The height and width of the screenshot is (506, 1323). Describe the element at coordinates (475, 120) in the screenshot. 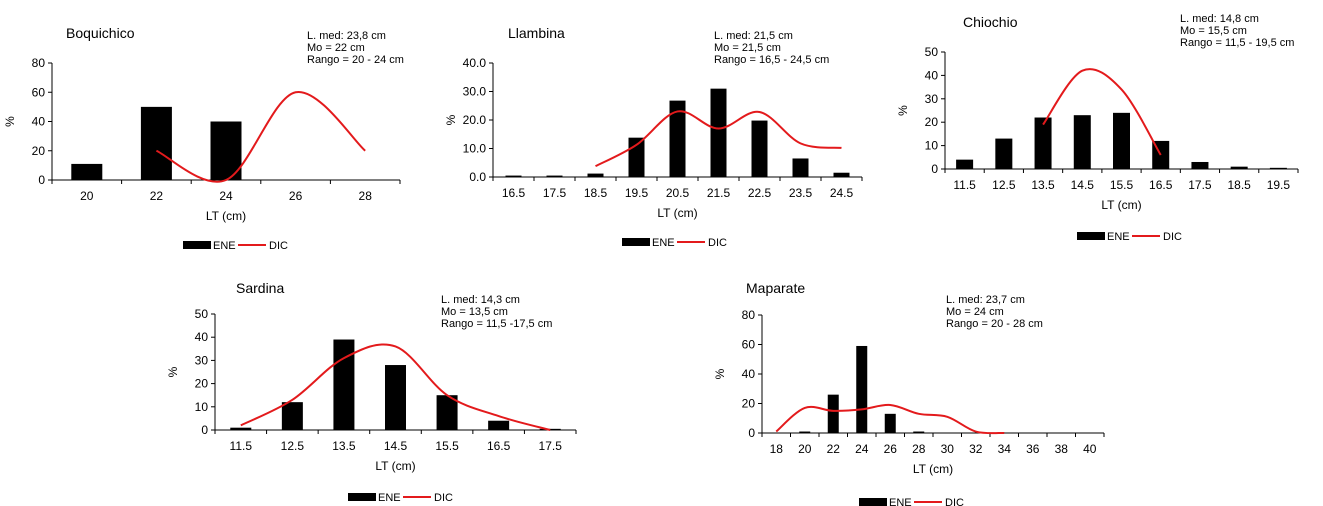

I see `y-tick-label: 20.0` at that location.